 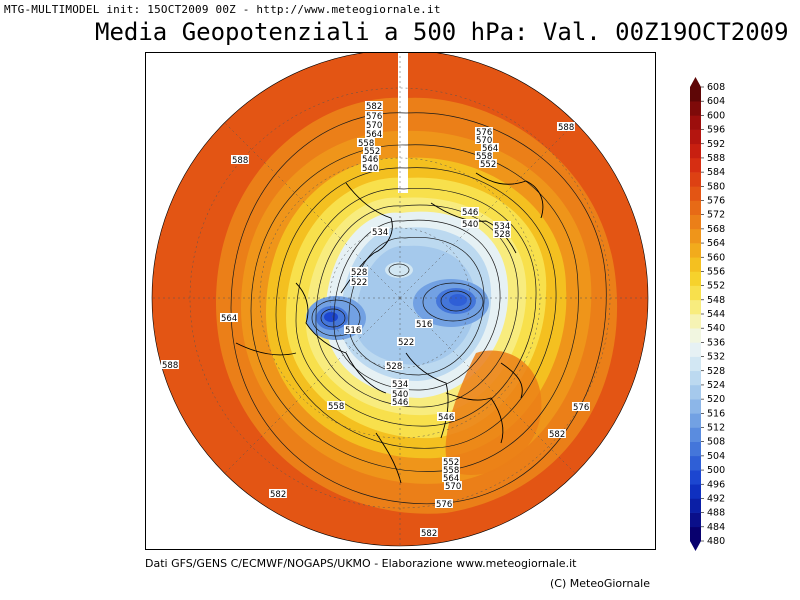 I want to click on colorbar-tick-label: 596, so click(x=716, y=130).